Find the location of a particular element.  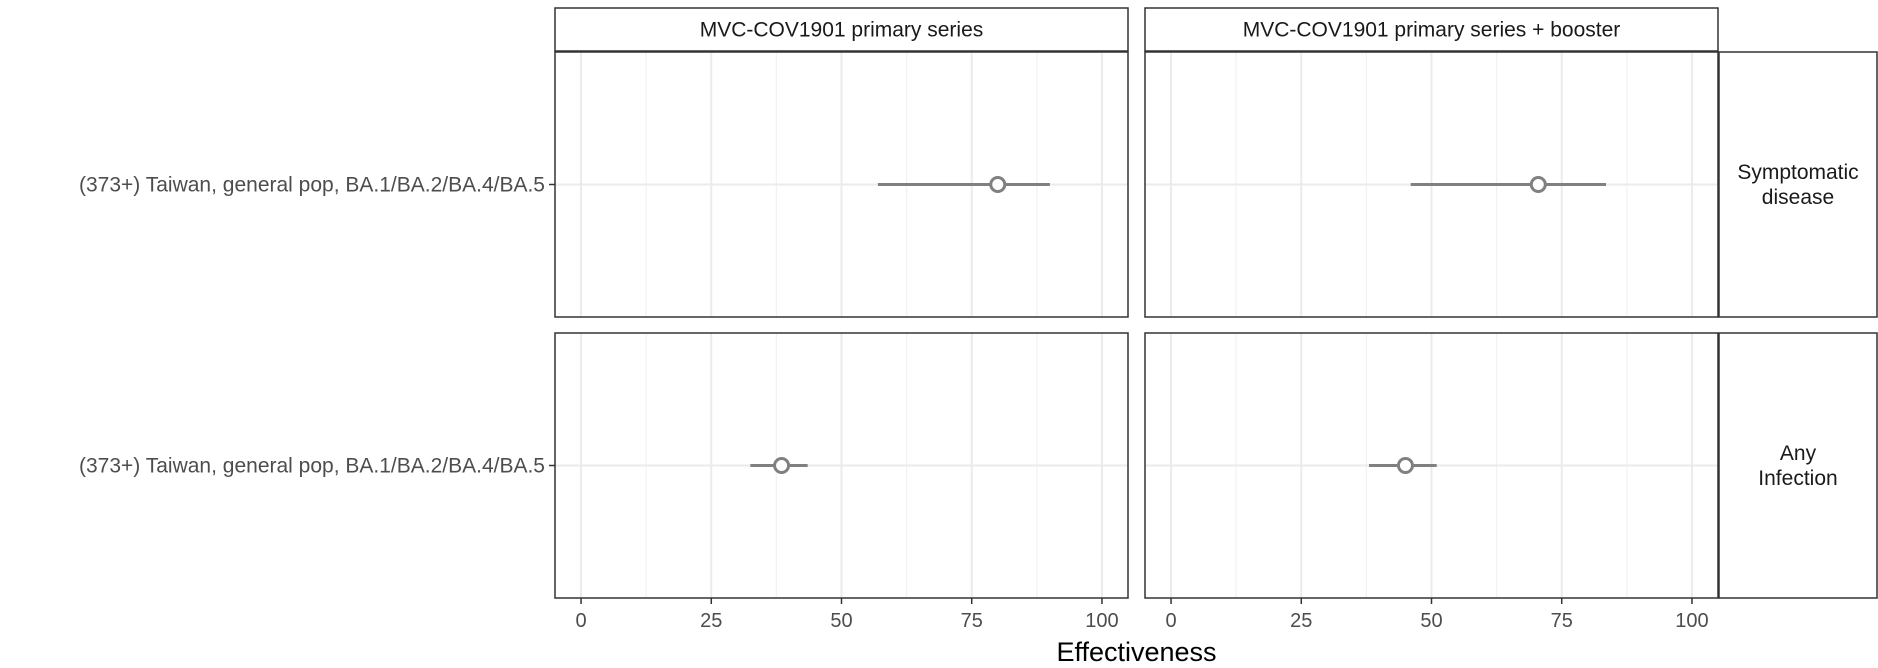

column-strip-label: MVC-COV1901 primary series + booster is located at coordinates (1432, 30).